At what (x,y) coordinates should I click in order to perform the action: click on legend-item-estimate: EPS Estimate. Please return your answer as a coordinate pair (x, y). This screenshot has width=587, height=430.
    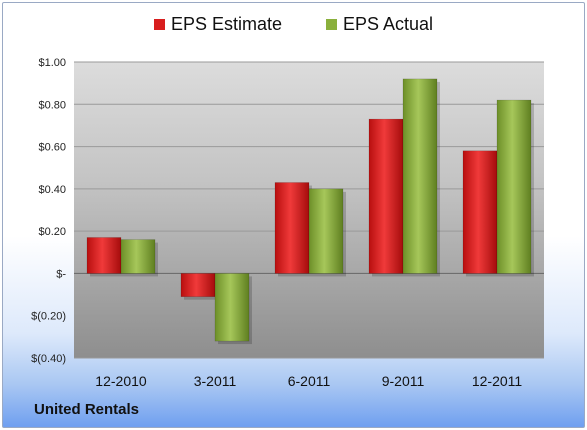
    Looking at the image, I should click on (217, 24).